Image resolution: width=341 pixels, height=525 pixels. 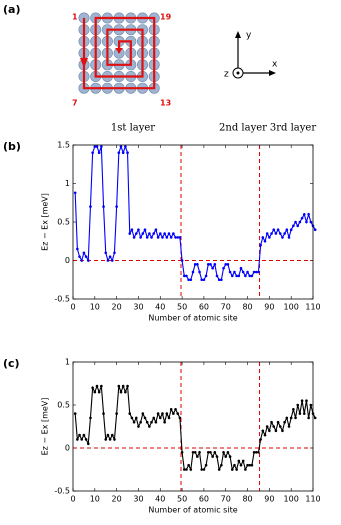 I want to click on y-tick-label: 1.5, so click(x=63, y=145).